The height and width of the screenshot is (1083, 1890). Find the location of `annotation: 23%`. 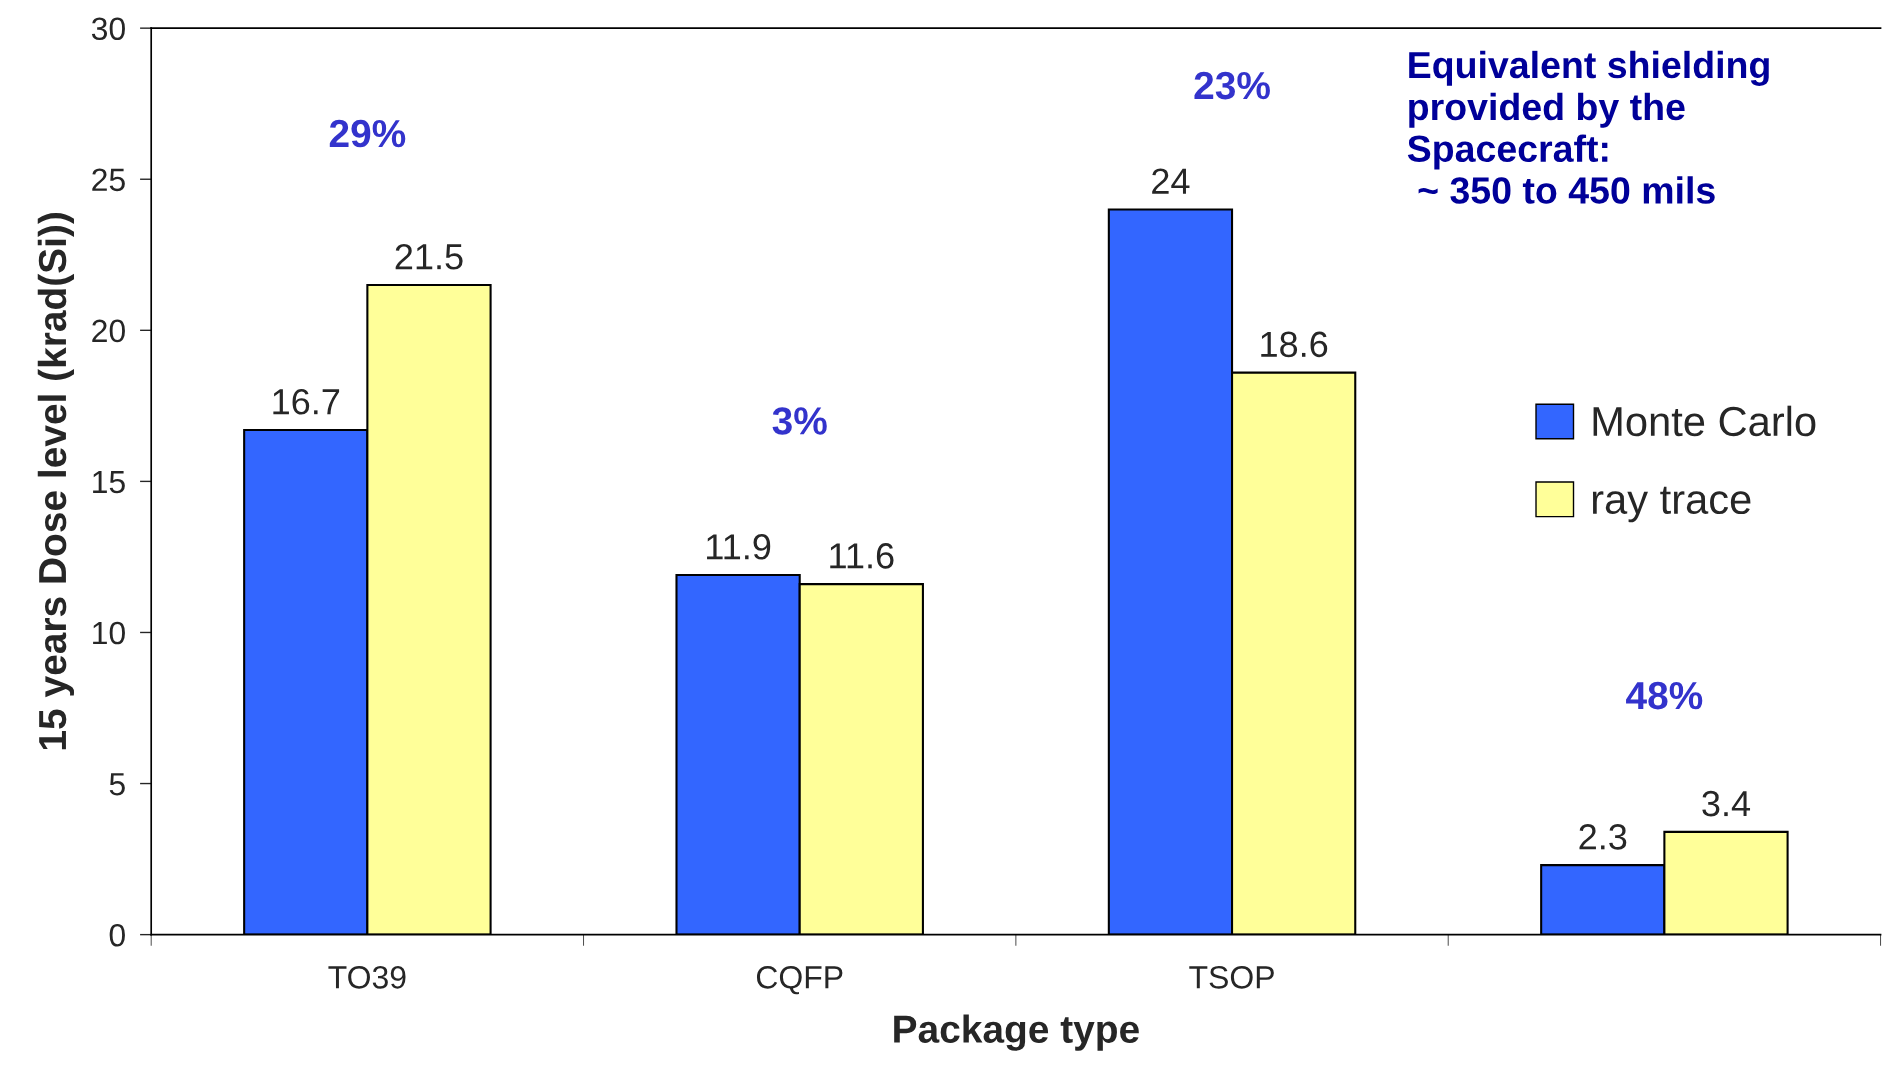

annotation: 23% is located at coordinates (1232, 85).